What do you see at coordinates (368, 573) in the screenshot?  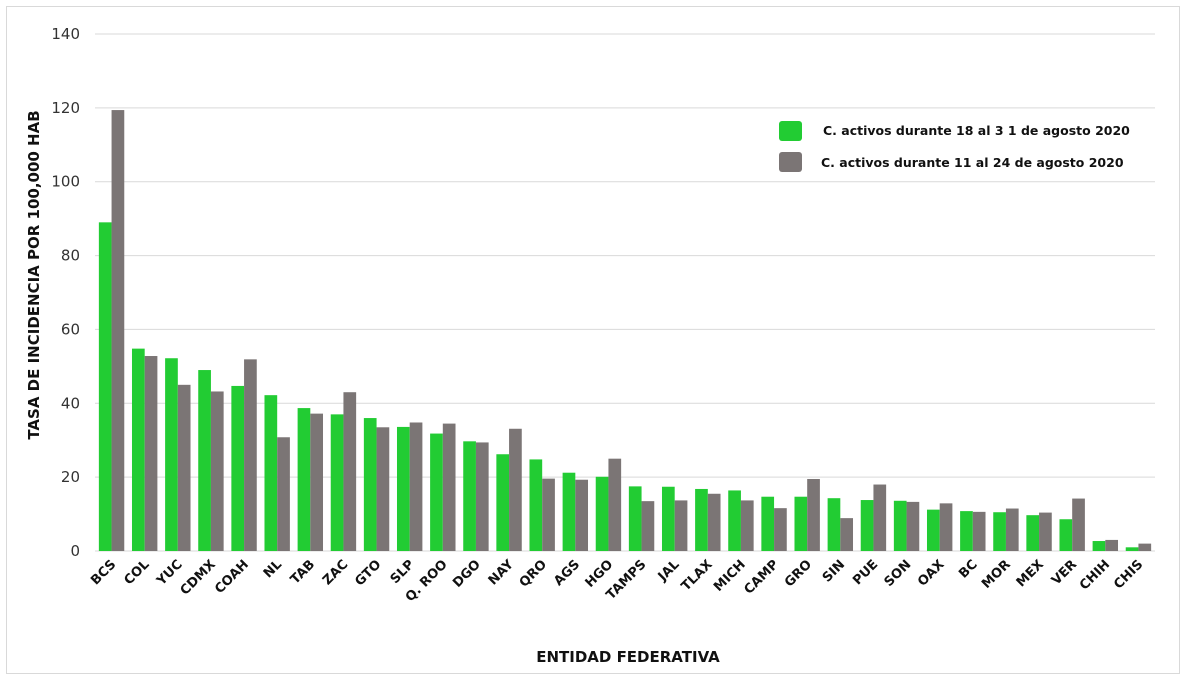 I see `x-tick-label: GTO` at bounding box center [368, 573].